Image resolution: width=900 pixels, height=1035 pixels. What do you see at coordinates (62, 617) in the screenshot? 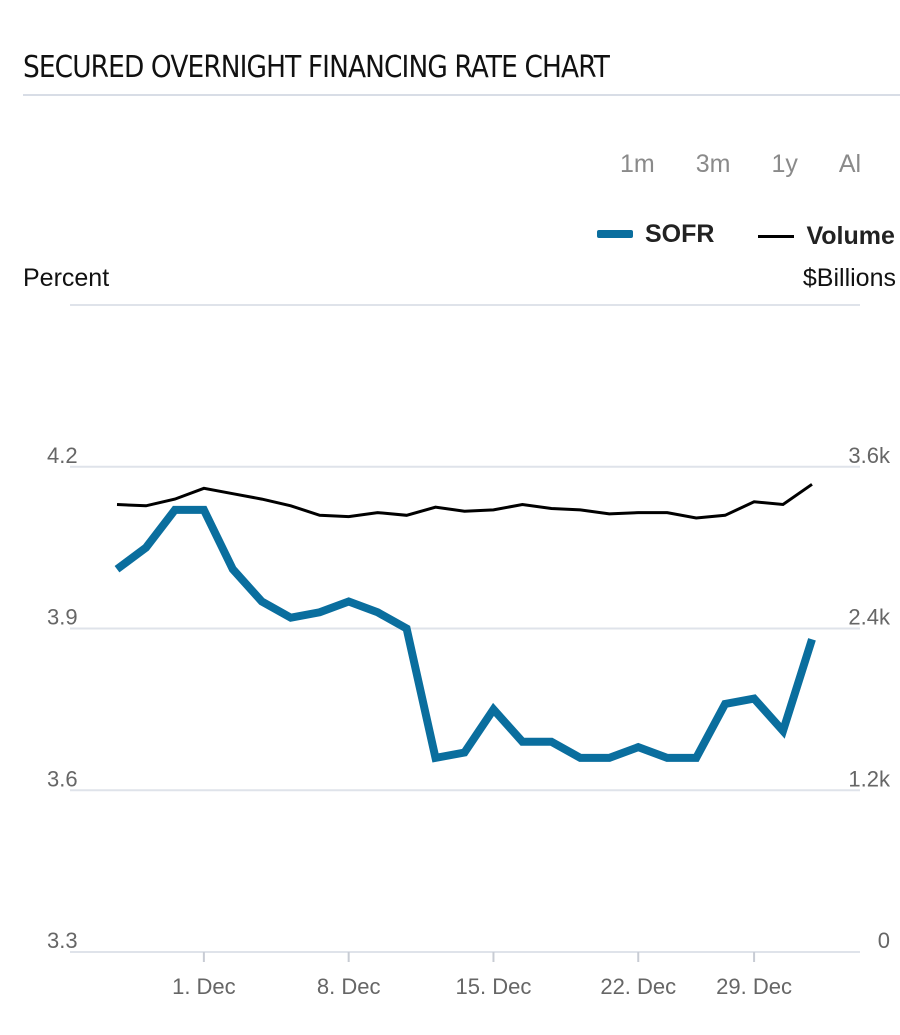
I see `y-tick-label-left: 3.9` at bounding box center [62, 617].